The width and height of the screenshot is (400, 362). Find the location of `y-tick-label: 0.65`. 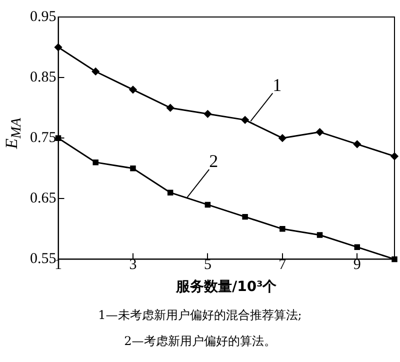

y-tick-label: 0.65 is located at coordinates (43, 198).